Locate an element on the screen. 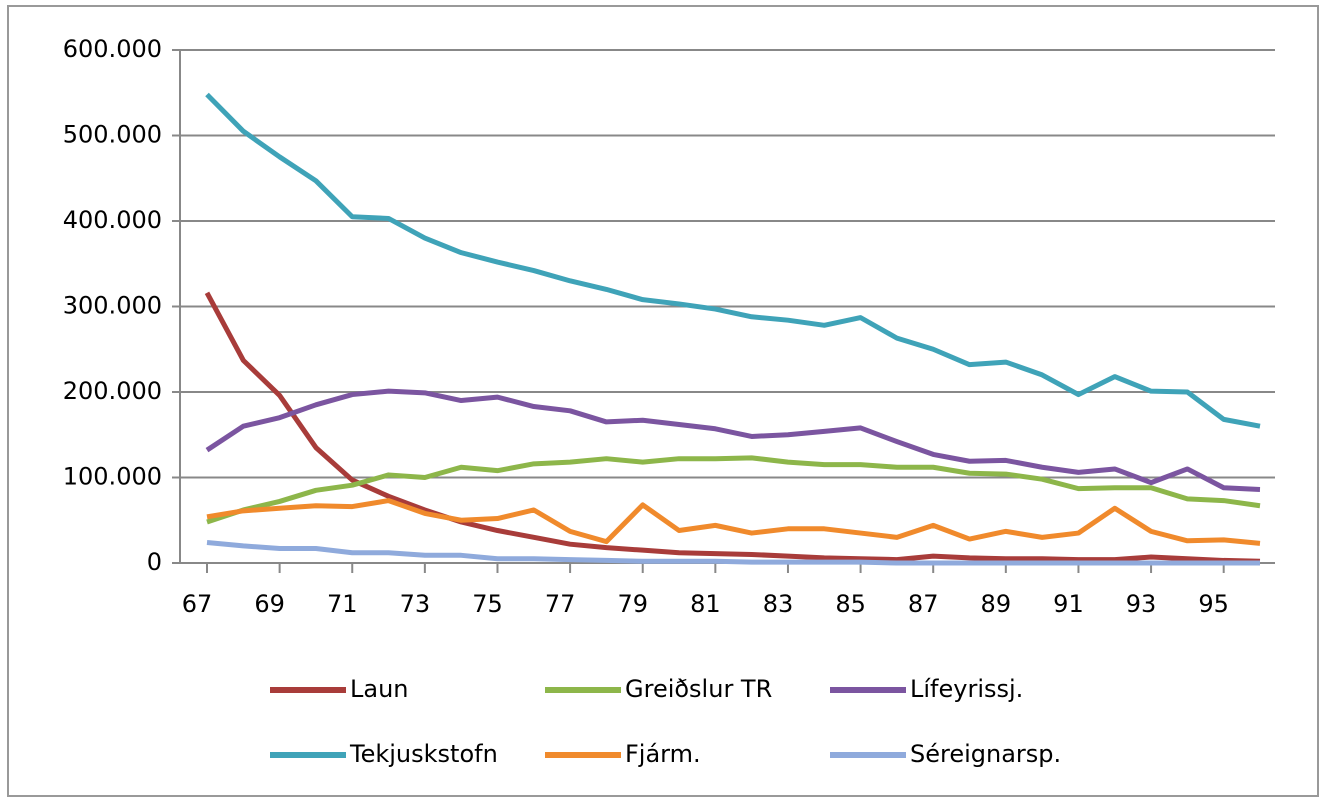 This screenshot has height=803, width=1326. x-tick-label: 91 is located at coordinates (1068, 604).